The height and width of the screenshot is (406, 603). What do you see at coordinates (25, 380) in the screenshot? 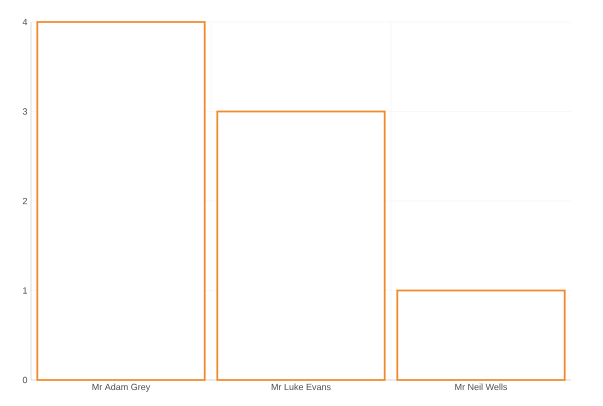
I see `y-tick-label: 0` at bounding box center [25, 380].